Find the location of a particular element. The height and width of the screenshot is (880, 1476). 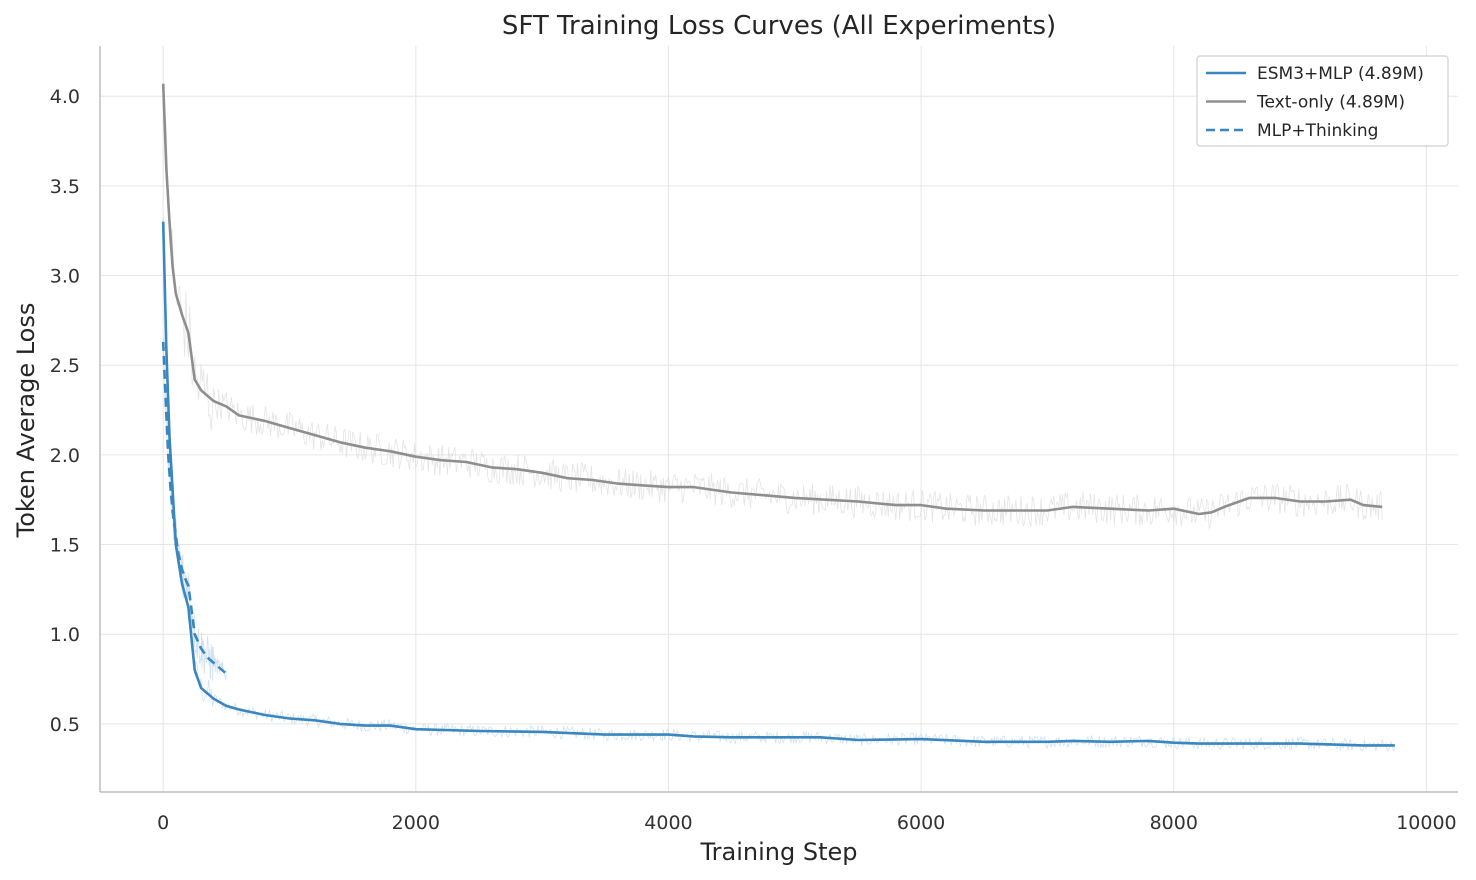

legend-label: MLP+Thinking is located at coordinates (1317, 131).